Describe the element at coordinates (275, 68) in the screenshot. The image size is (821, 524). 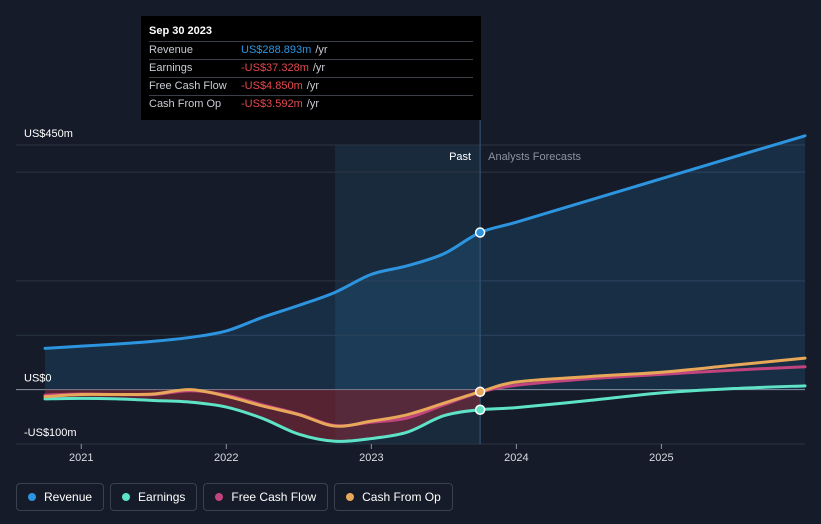
I see `tooltip-value: -US$37.328m` at that location.